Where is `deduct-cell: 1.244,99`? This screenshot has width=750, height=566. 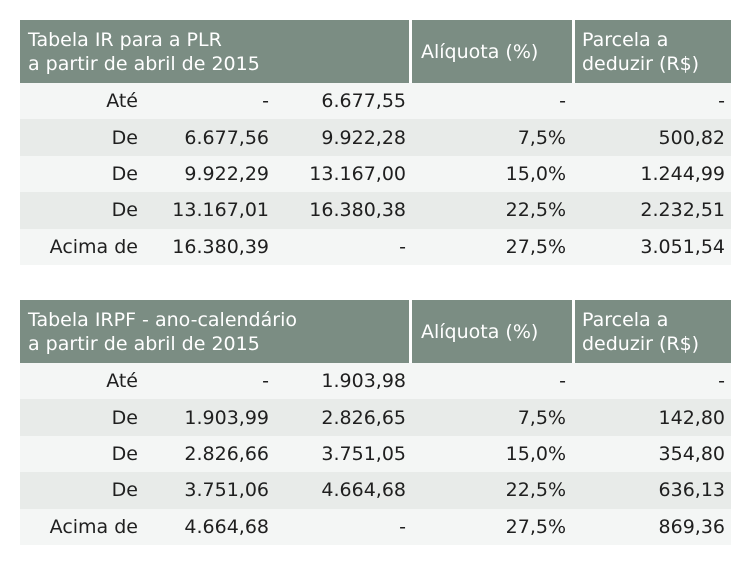 deduct-cell: 1.244,99 is located at coordinates (682, 173).